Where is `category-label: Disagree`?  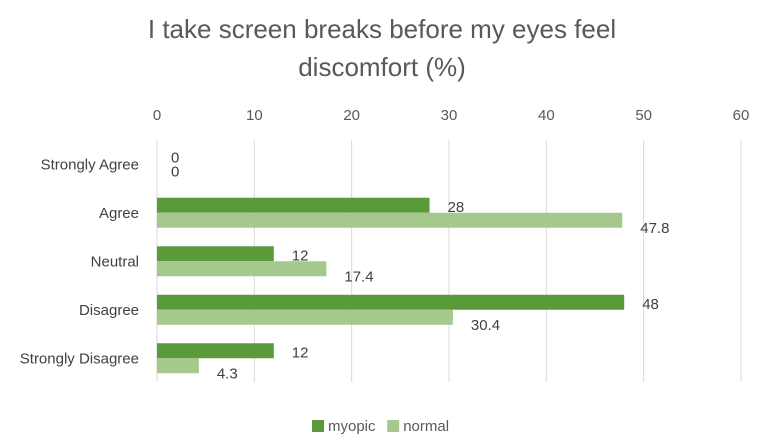
category-label: Disagree is located at coordinates (109, 310).